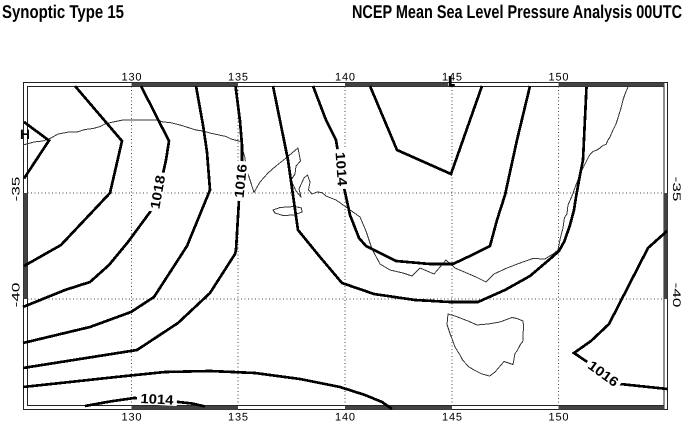  I want to click on svg-text: Synoptic Type 15, so click(63, 11).